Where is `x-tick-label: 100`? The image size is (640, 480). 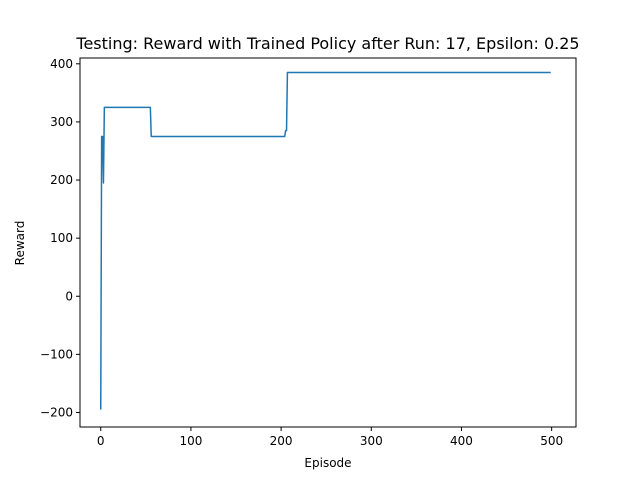 x-tick-label: 100 is located at coordinates (190, 441).